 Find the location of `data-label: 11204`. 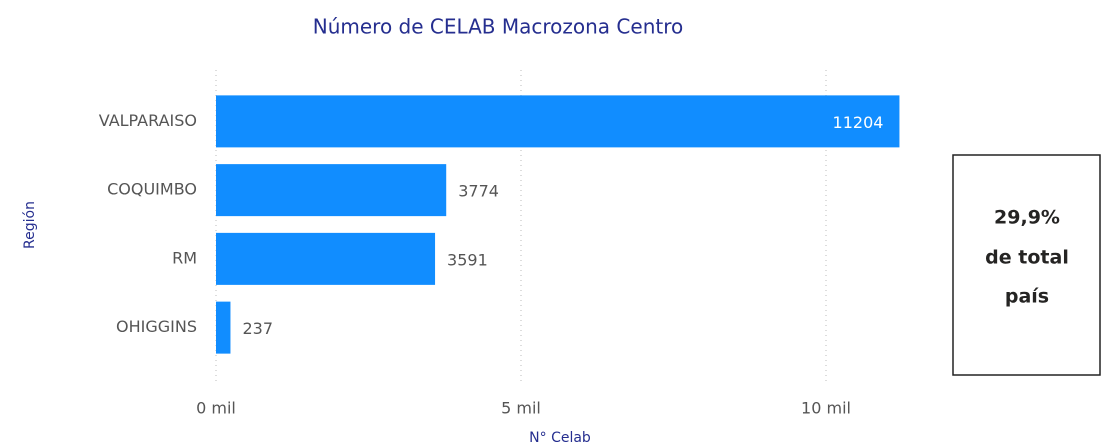

data-label: 11204 is located at coordinates (858, 122).